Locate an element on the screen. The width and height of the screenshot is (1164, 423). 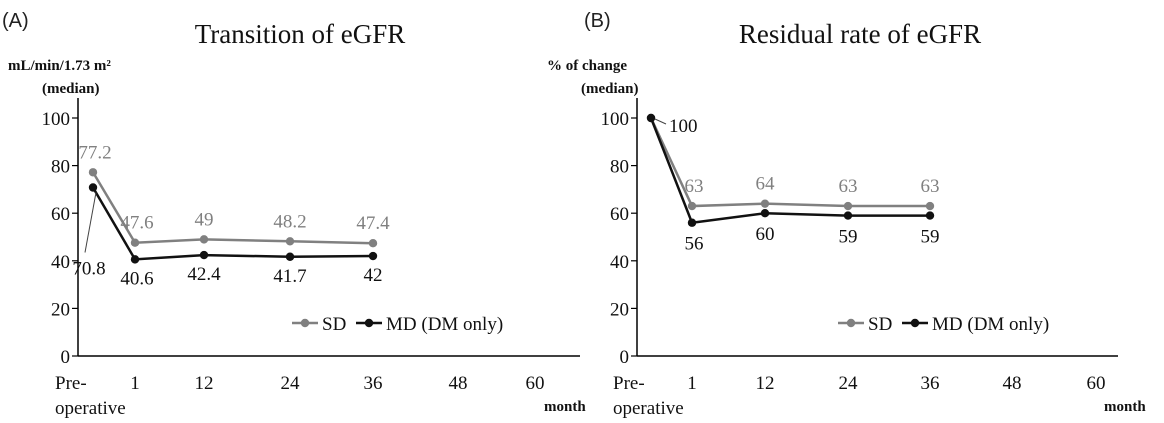
data-label-md: 100 is located at coordinates (683, 126).